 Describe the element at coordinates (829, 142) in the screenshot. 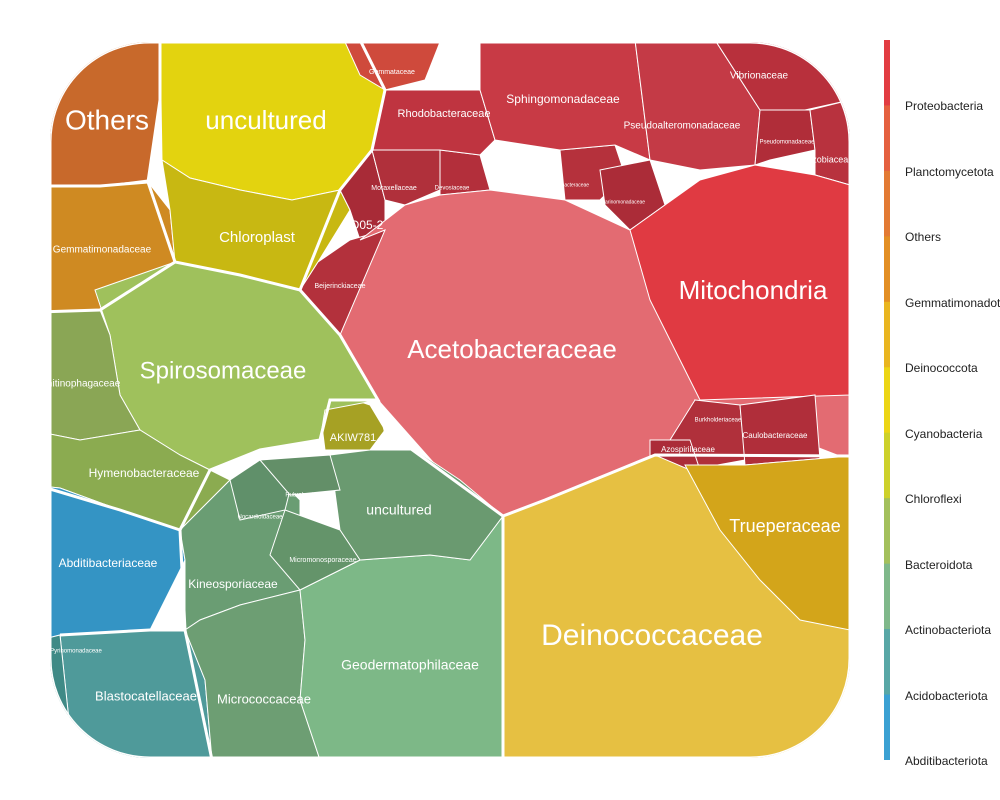

I see `cell-rhizobiaceae` at that location.